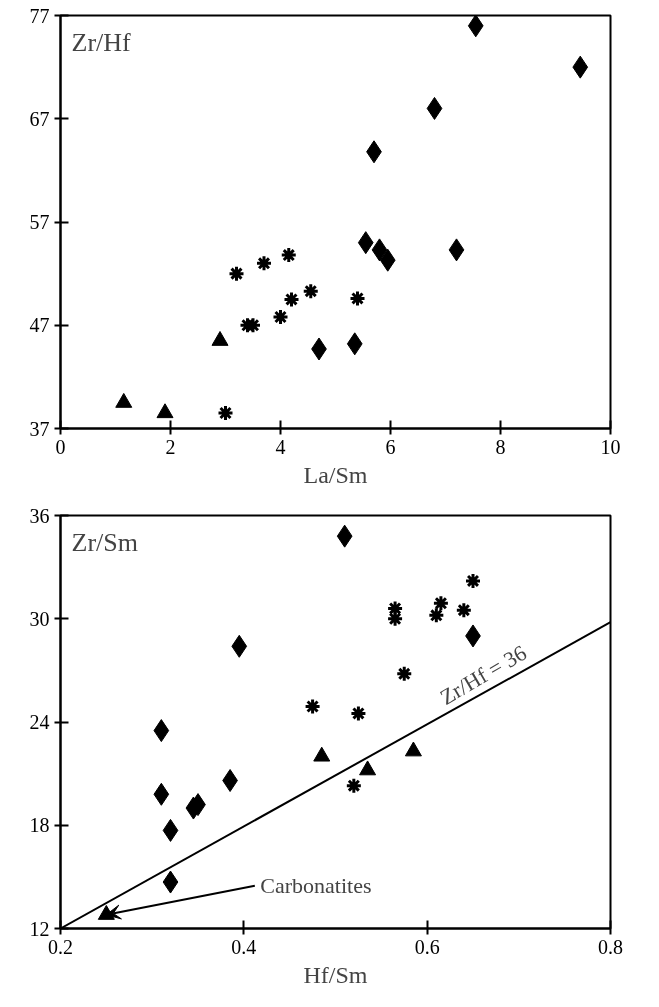 The image size is (659, 1007). What do you see at coordinates (610, 446) in the screenshot?
I see `x-tick-label: 10` at bounding box center [610, 446].